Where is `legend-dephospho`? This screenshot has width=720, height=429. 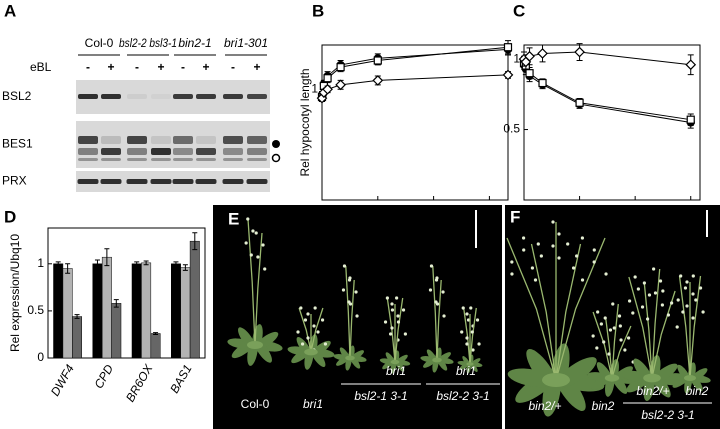 legend-dephospho is located at coordinates (276, 158).